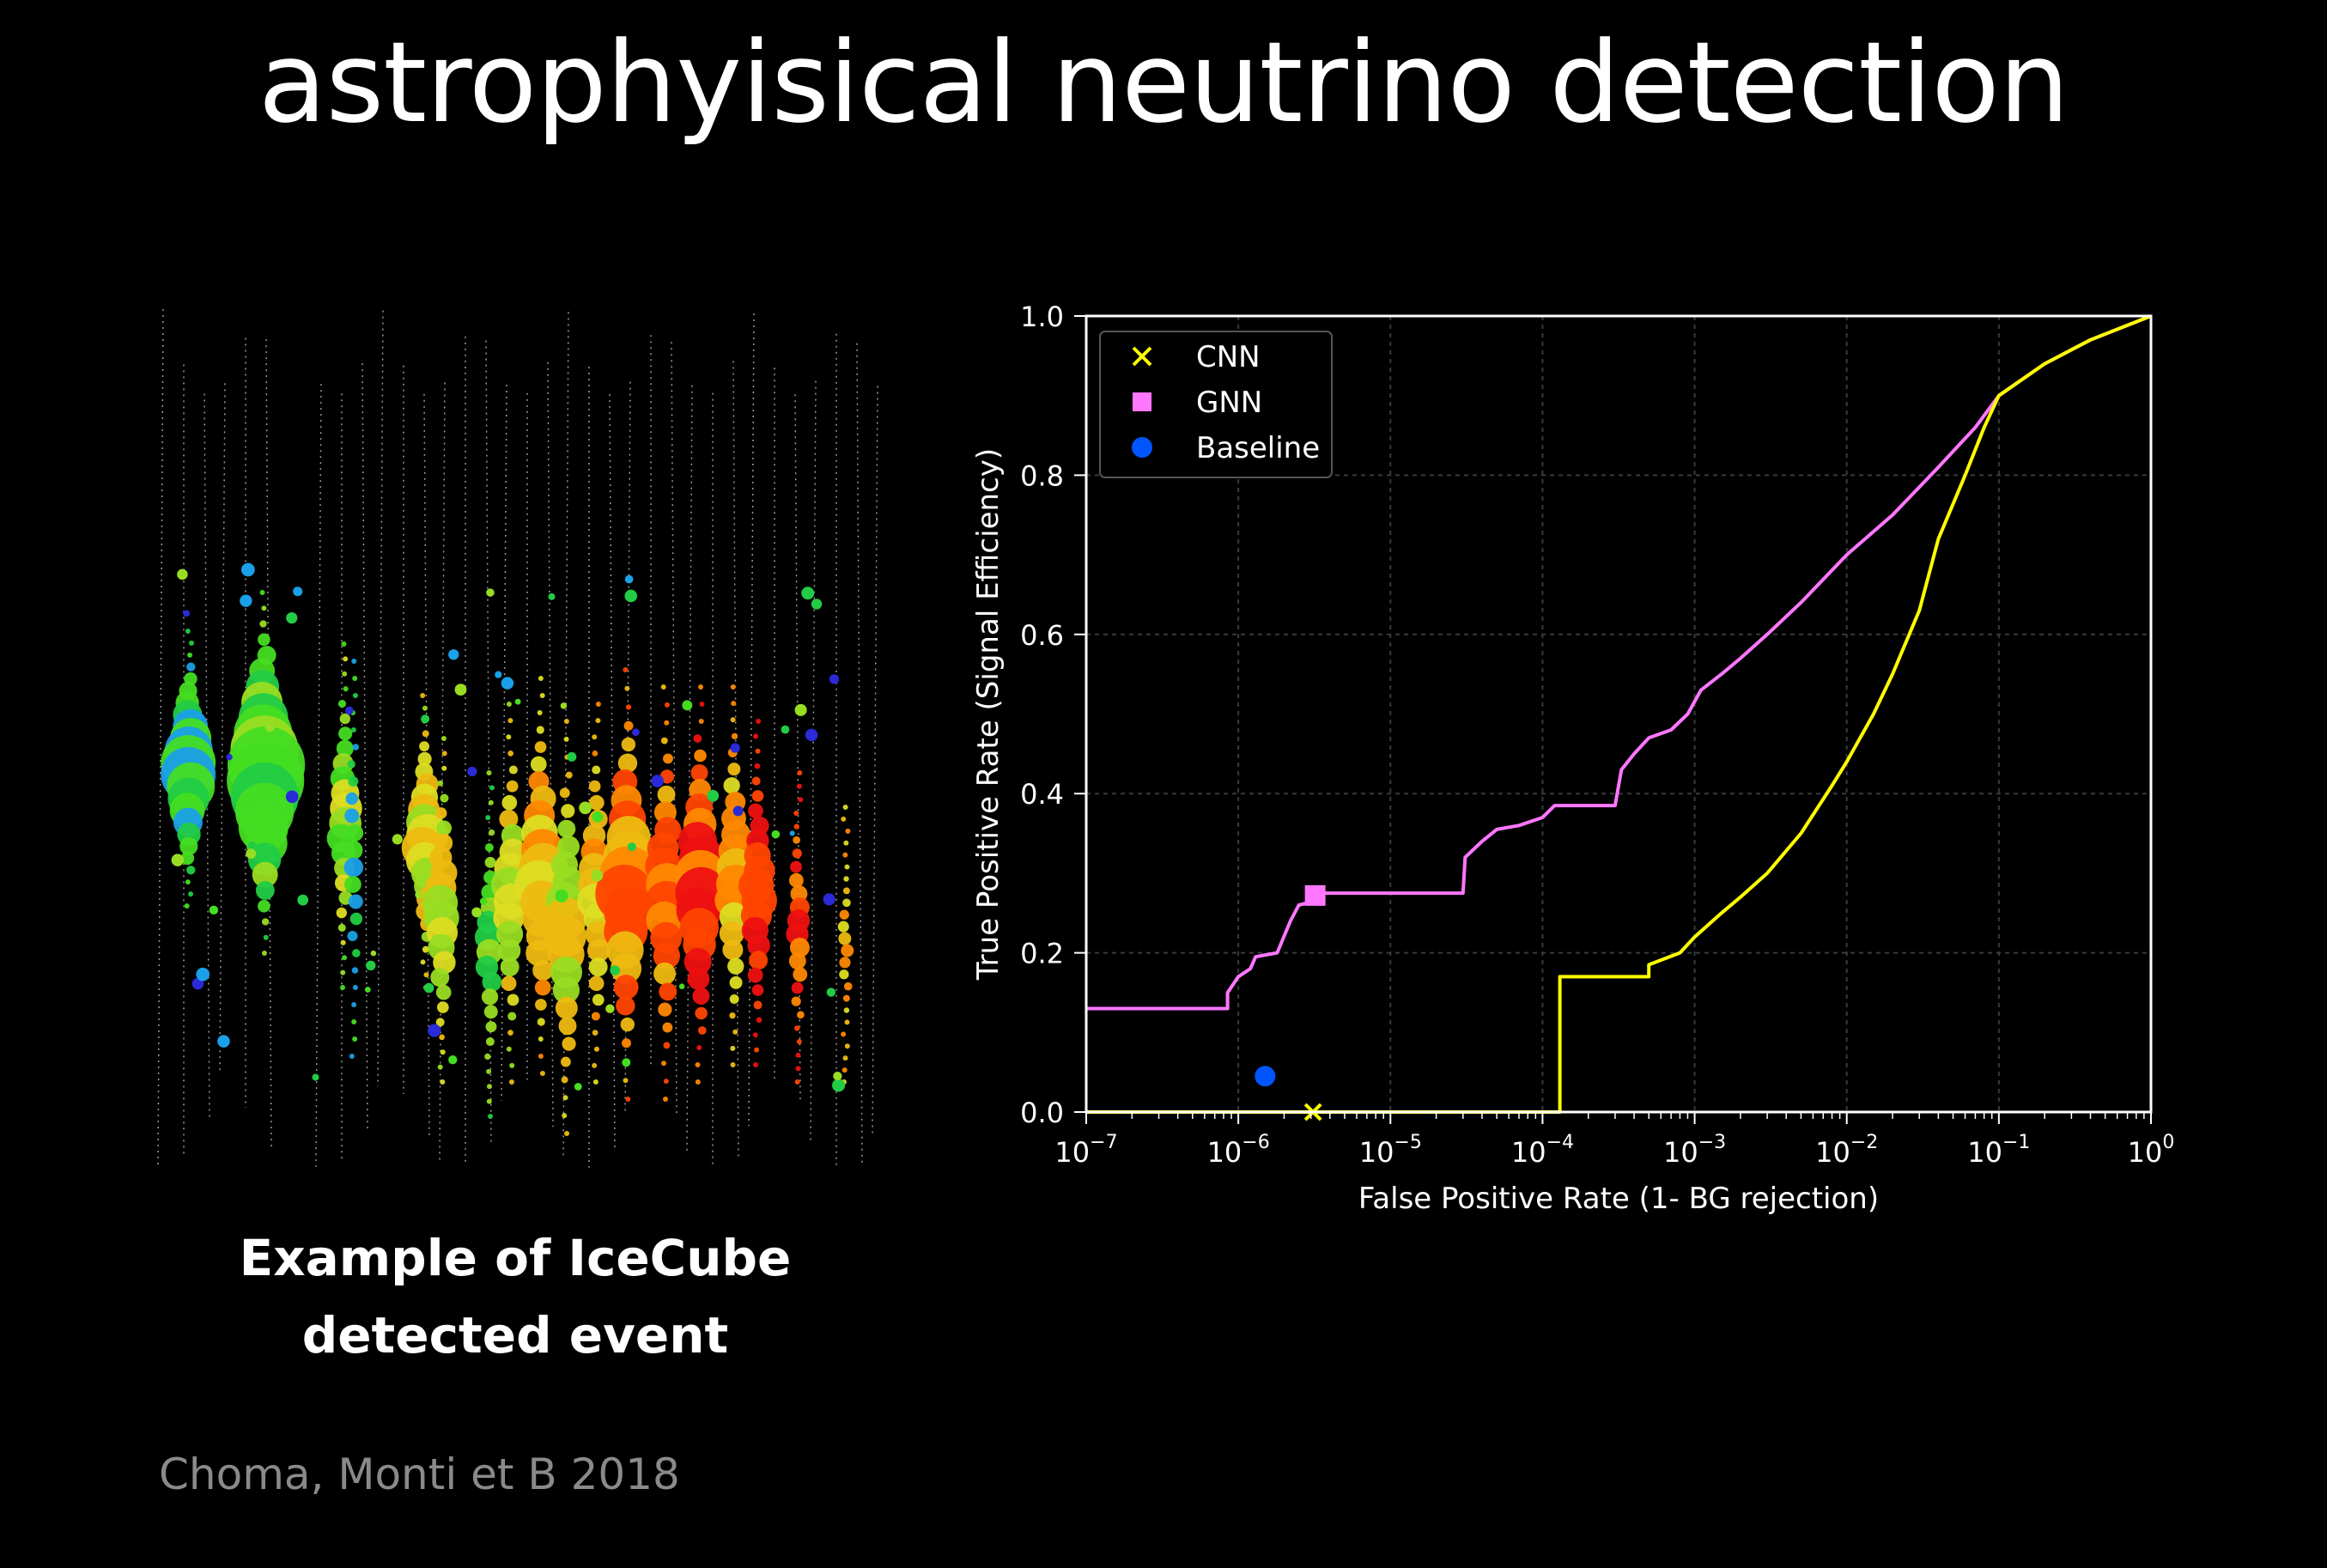  I want to click on x-tick-label: 10⁻⁵, so click(1390, 1150).